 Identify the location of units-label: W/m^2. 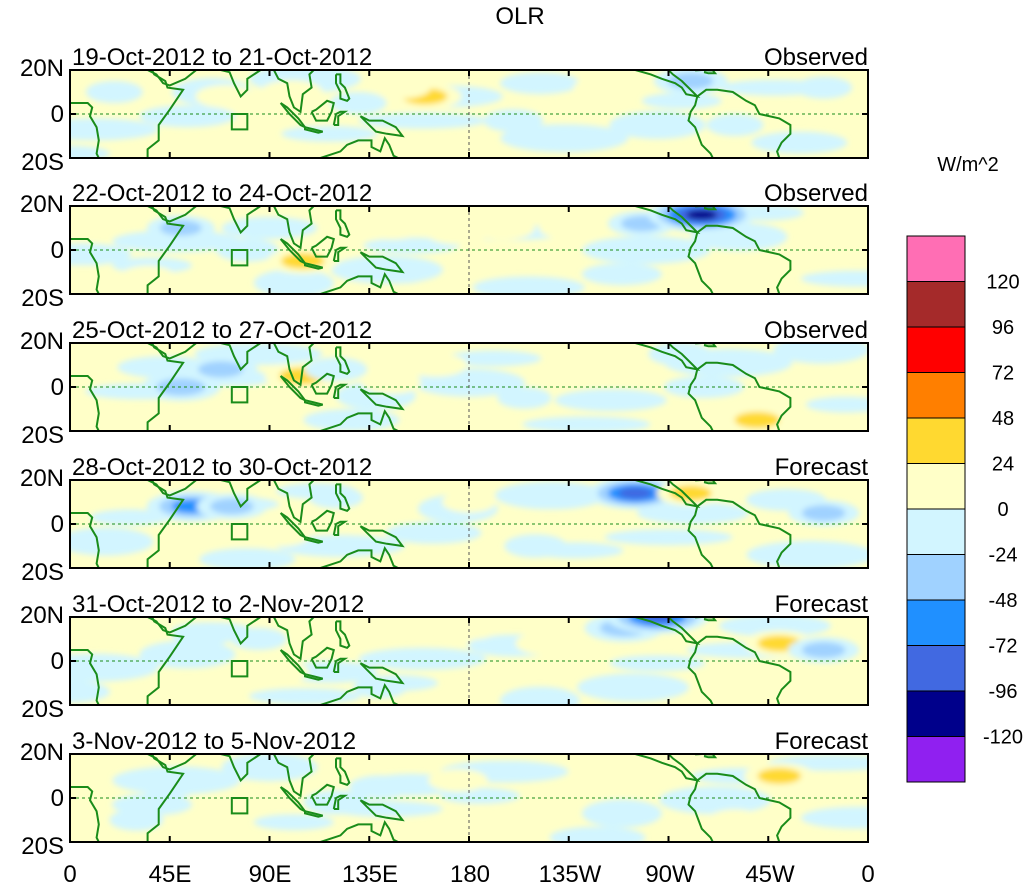
(968, 165).